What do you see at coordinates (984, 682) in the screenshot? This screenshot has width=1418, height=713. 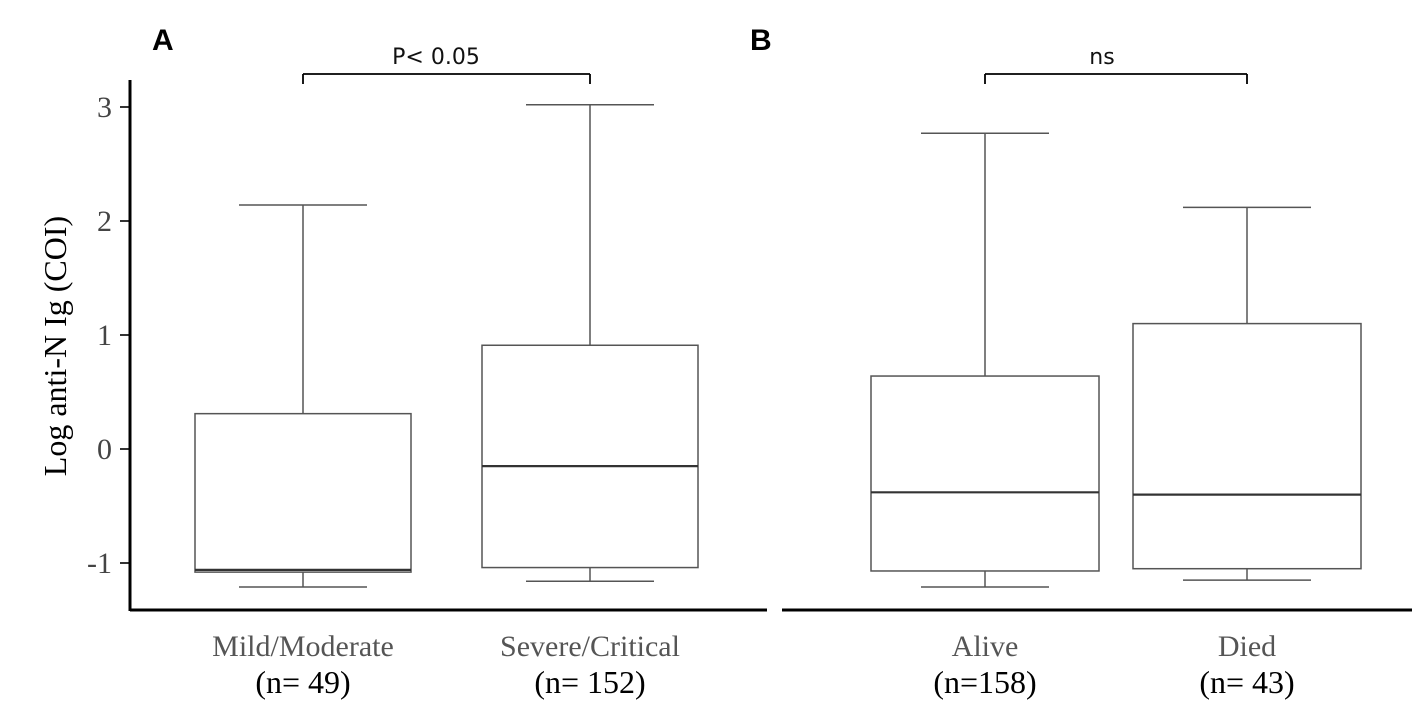 I see `sample-size-label: (n=158)` at bounding box center [984, 682].